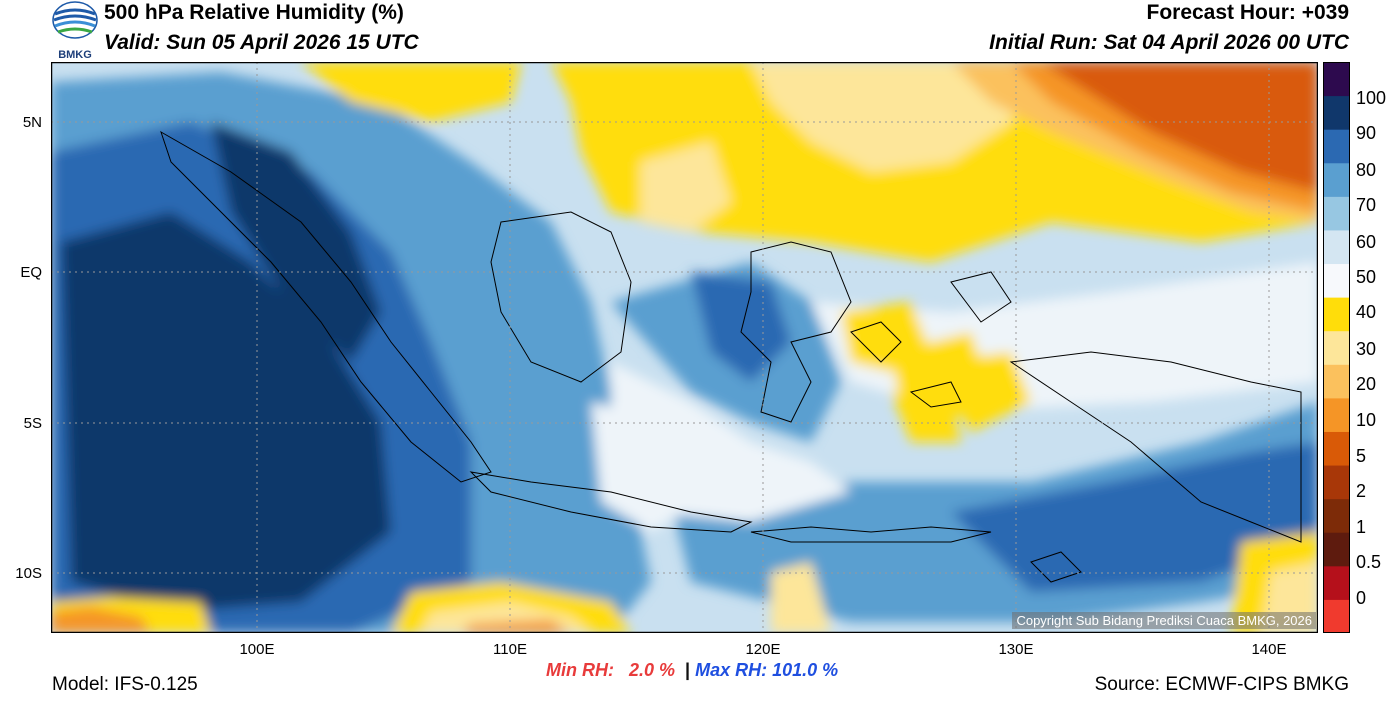 This screenshot has width=1400, height=709. I want to click on logo-text: BMKG, so click(75, 55).